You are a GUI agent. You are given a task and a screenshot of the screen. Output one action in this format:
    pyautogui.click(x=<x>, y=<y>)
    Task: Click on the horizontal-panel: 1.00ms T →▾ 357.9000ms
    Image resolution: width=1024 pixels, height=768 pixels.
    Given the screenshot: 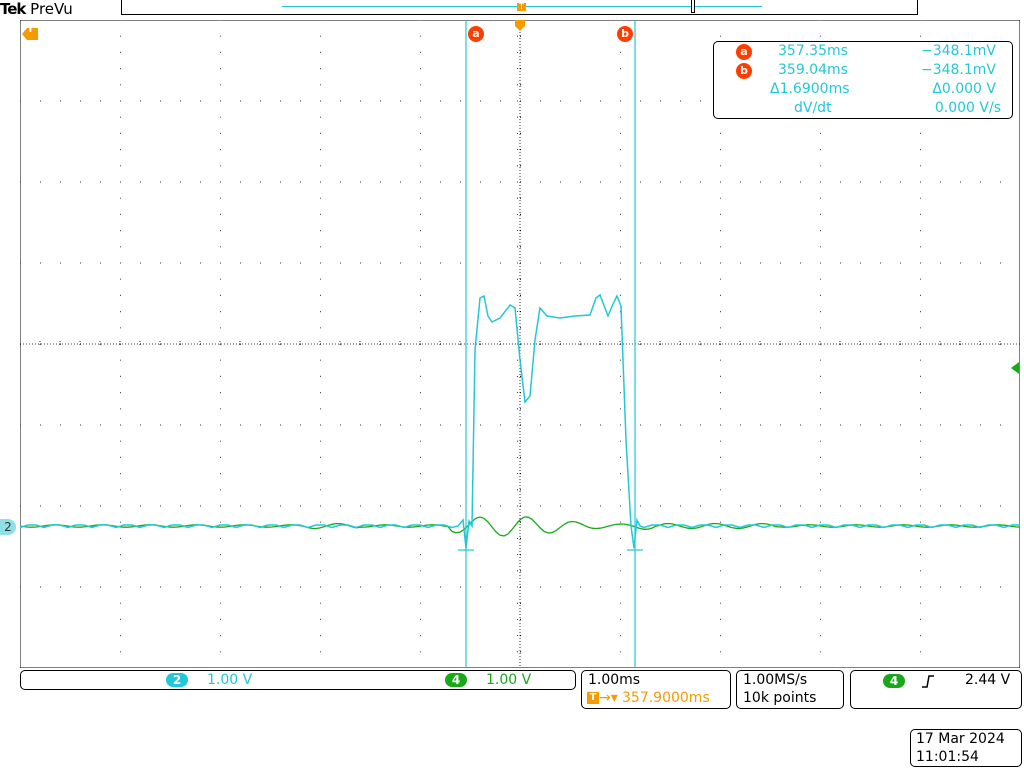 What is the action you would take?
    pyautogui.click(x=656, y=689)
    